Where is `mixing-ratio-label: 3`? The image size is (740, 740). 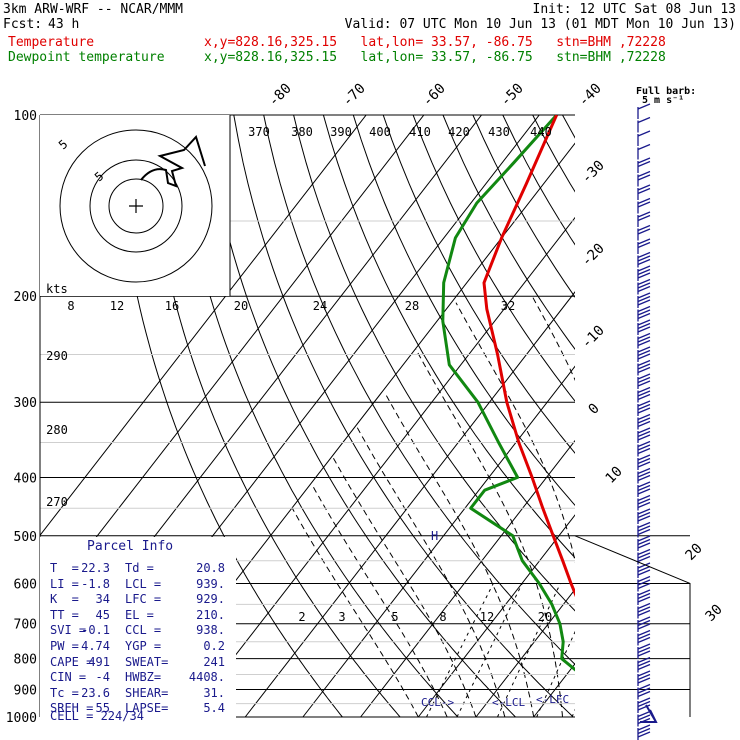 mixing-ratio-label: 3 is located at coordinates (341, 617).